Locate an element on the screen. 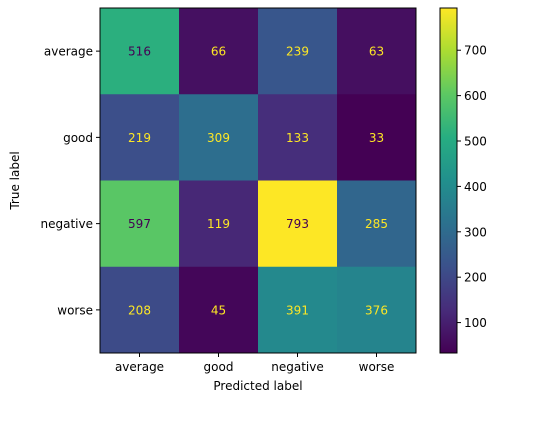 The width and height of the screenshot is (559, 432). cell-value-label: 376 is located at coordinates (376, 310).